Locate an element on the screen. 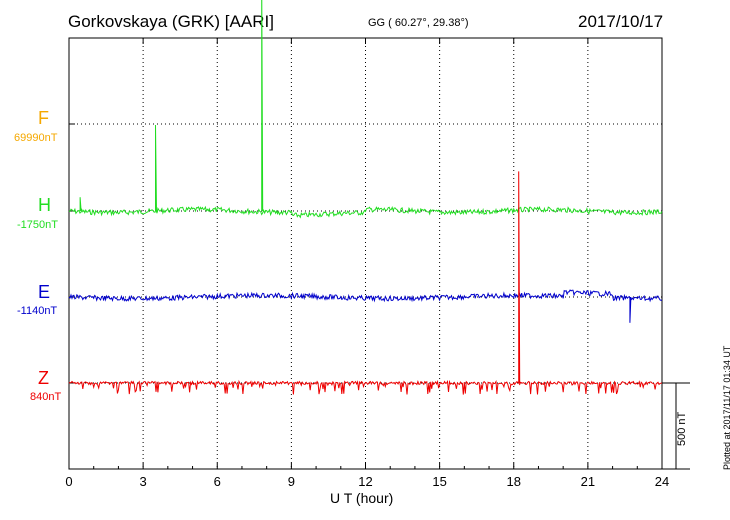  x-tick-label: 6 is located at coordinates (217, 481).